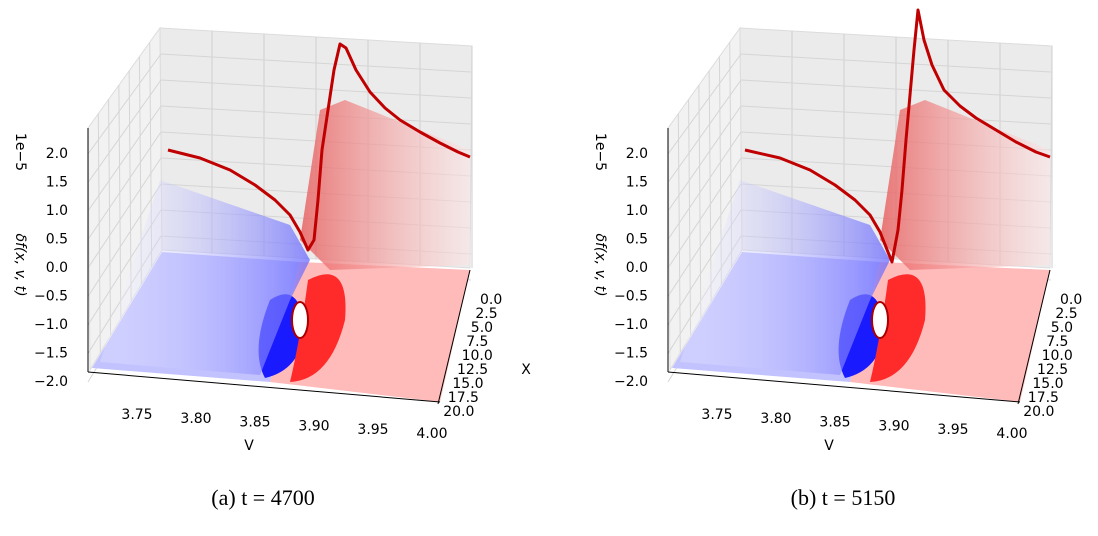  Describe the element at coordinates (526, 370) in the screenshot. I see `x-label: X` at that location.